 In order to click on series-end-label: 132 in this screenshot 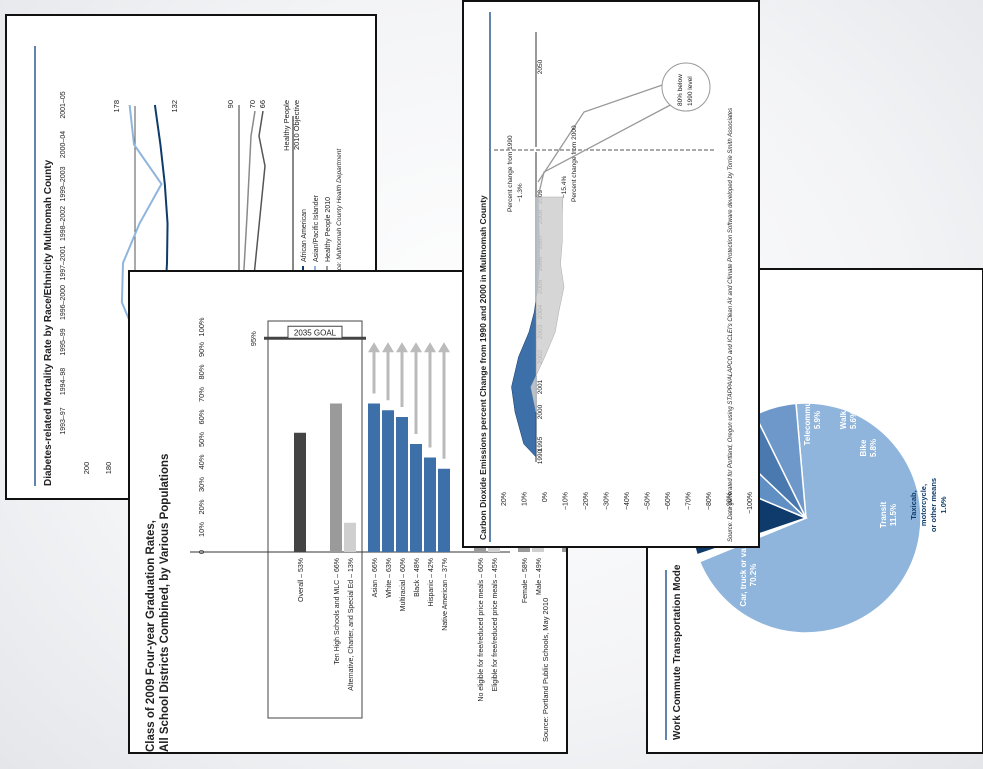, I will do `click(174, 106)`.